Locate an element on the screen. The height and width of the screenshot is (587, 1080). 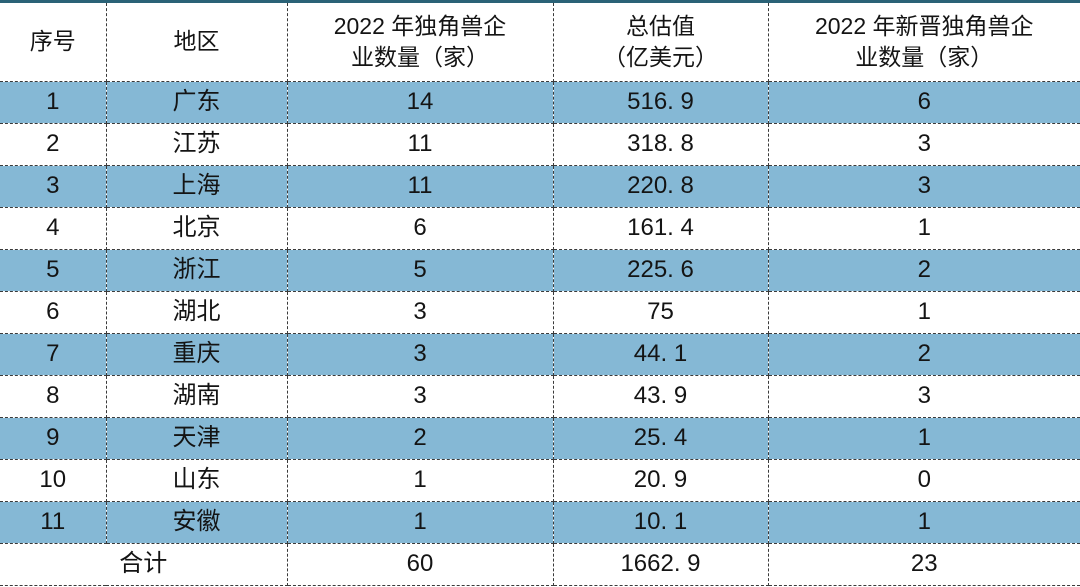
cell-region: 湖北 is located at coordinates (196, 312).